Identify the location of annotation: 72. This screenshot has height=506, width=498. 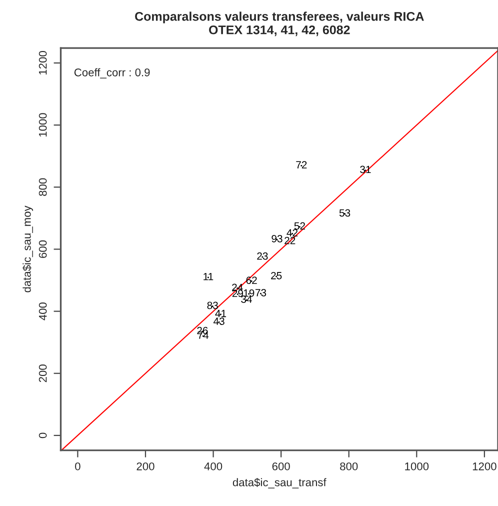
(301, 164).